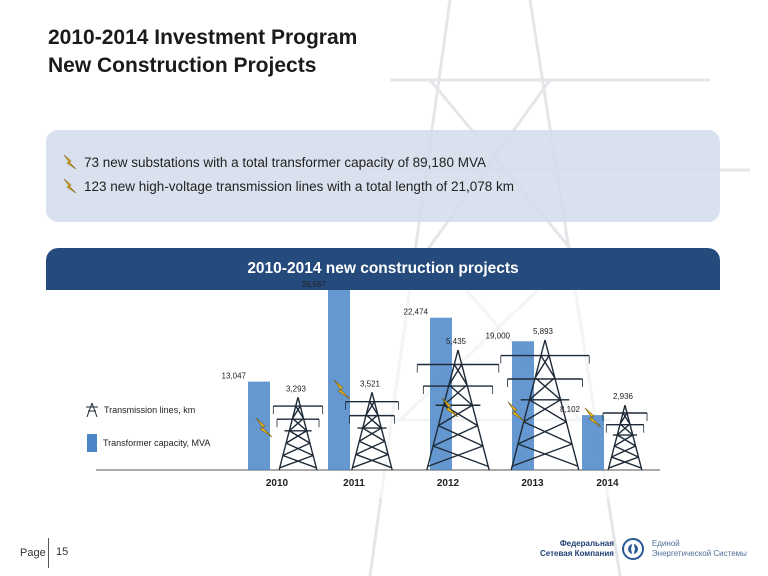 Image resolution: width=768 pixels, height=576 pixels. I want to click on bar-transformer-2011, so click(339, 380).